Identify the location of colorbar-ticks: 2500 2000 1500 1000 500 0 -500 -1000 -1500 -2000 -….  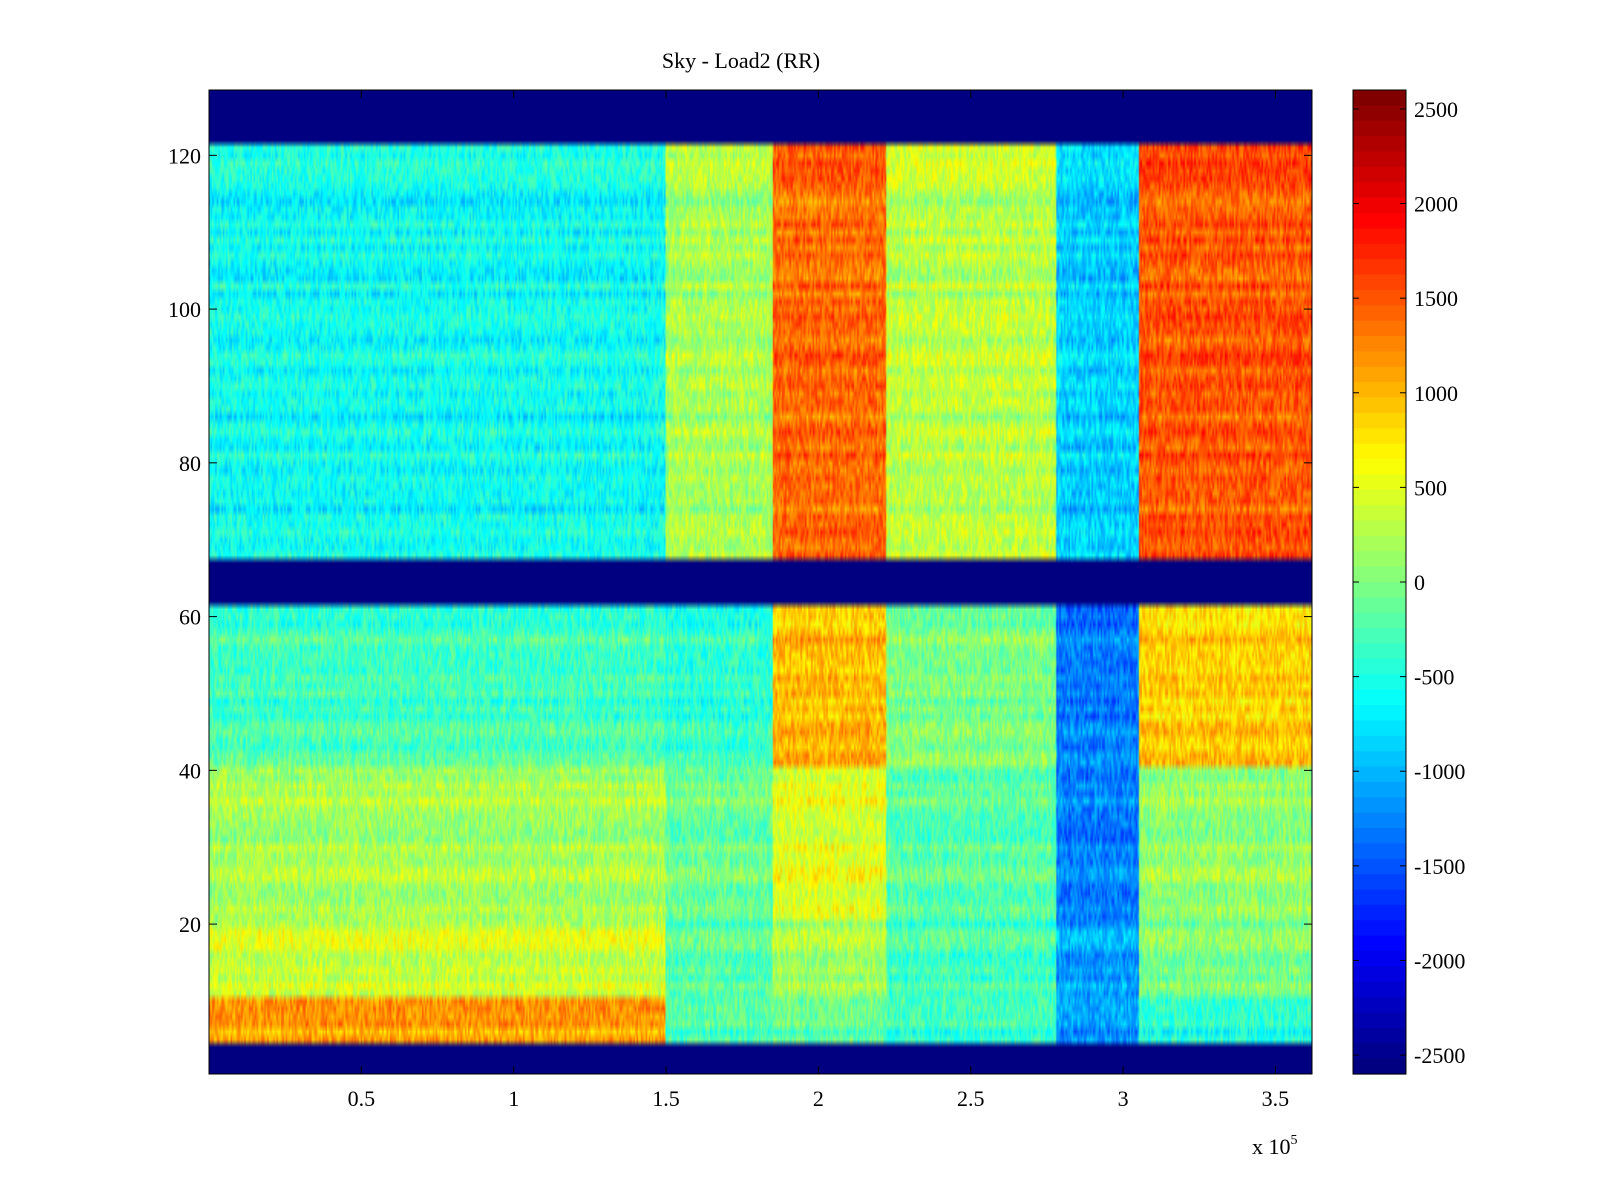
(1409, 582).